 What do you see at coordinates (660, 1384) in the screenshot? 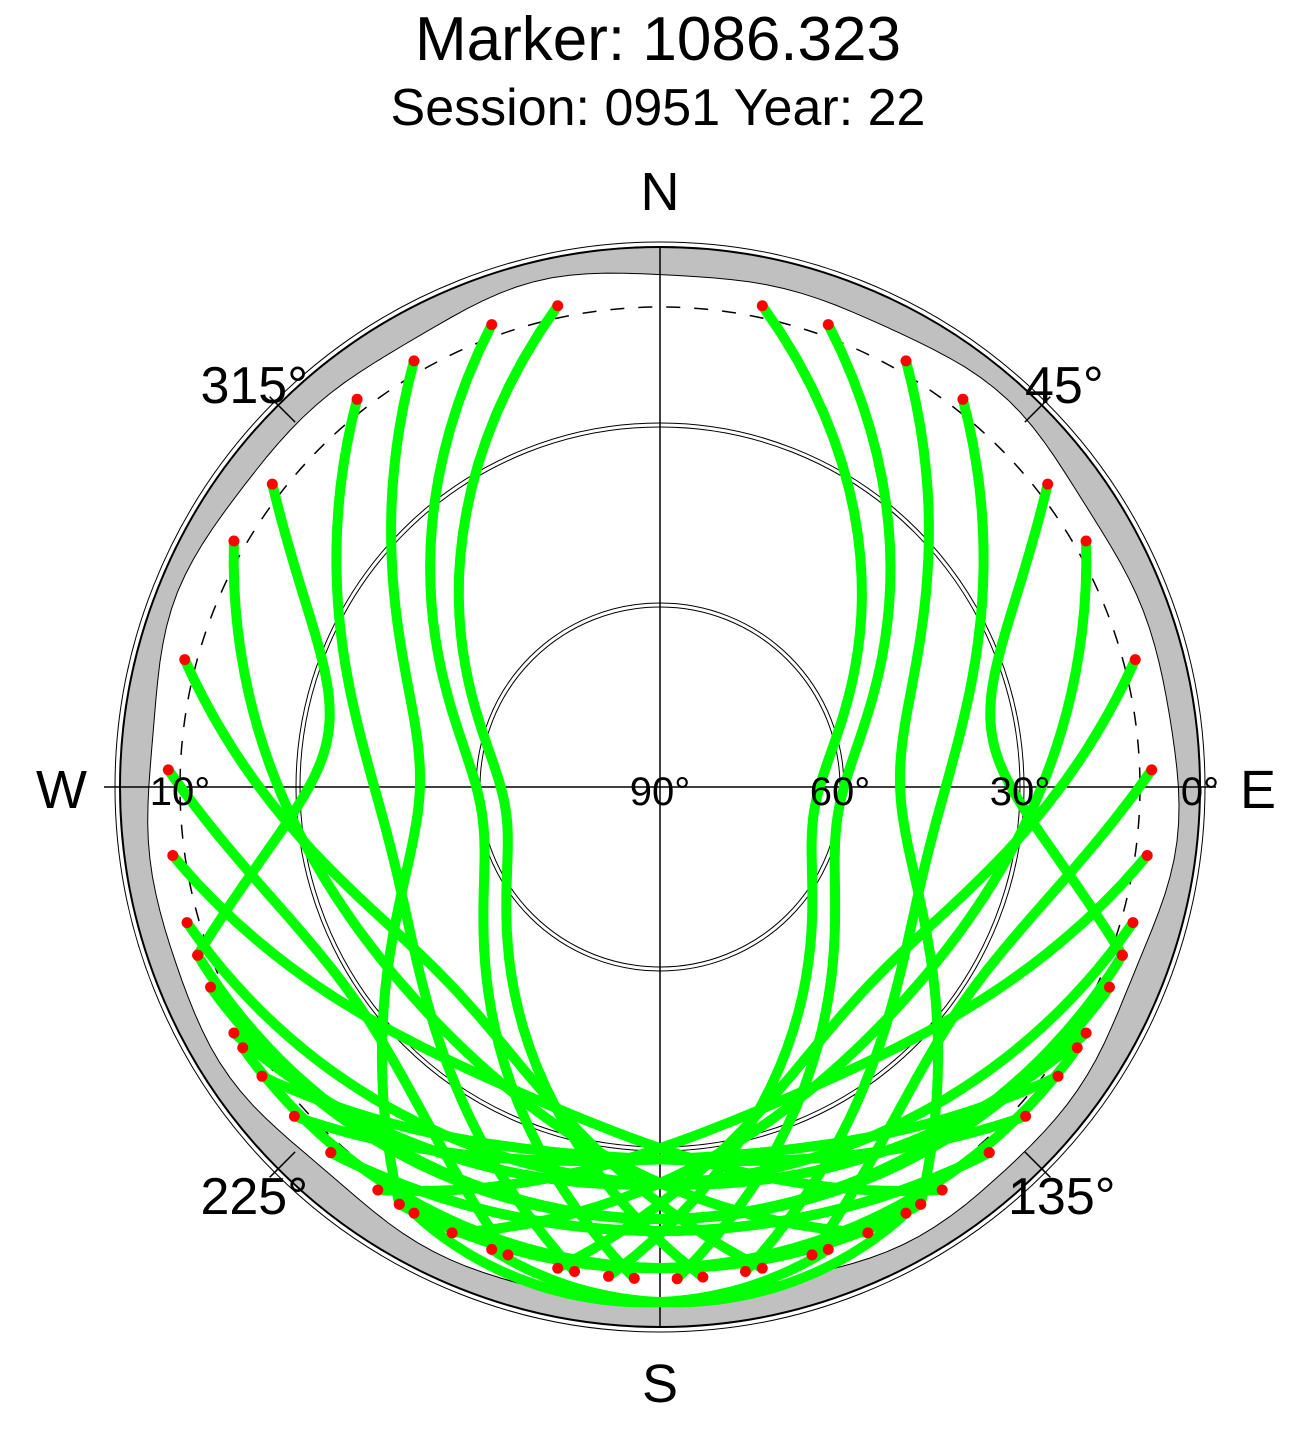
I see `label-south: S` at bounding box center [660, 1384].